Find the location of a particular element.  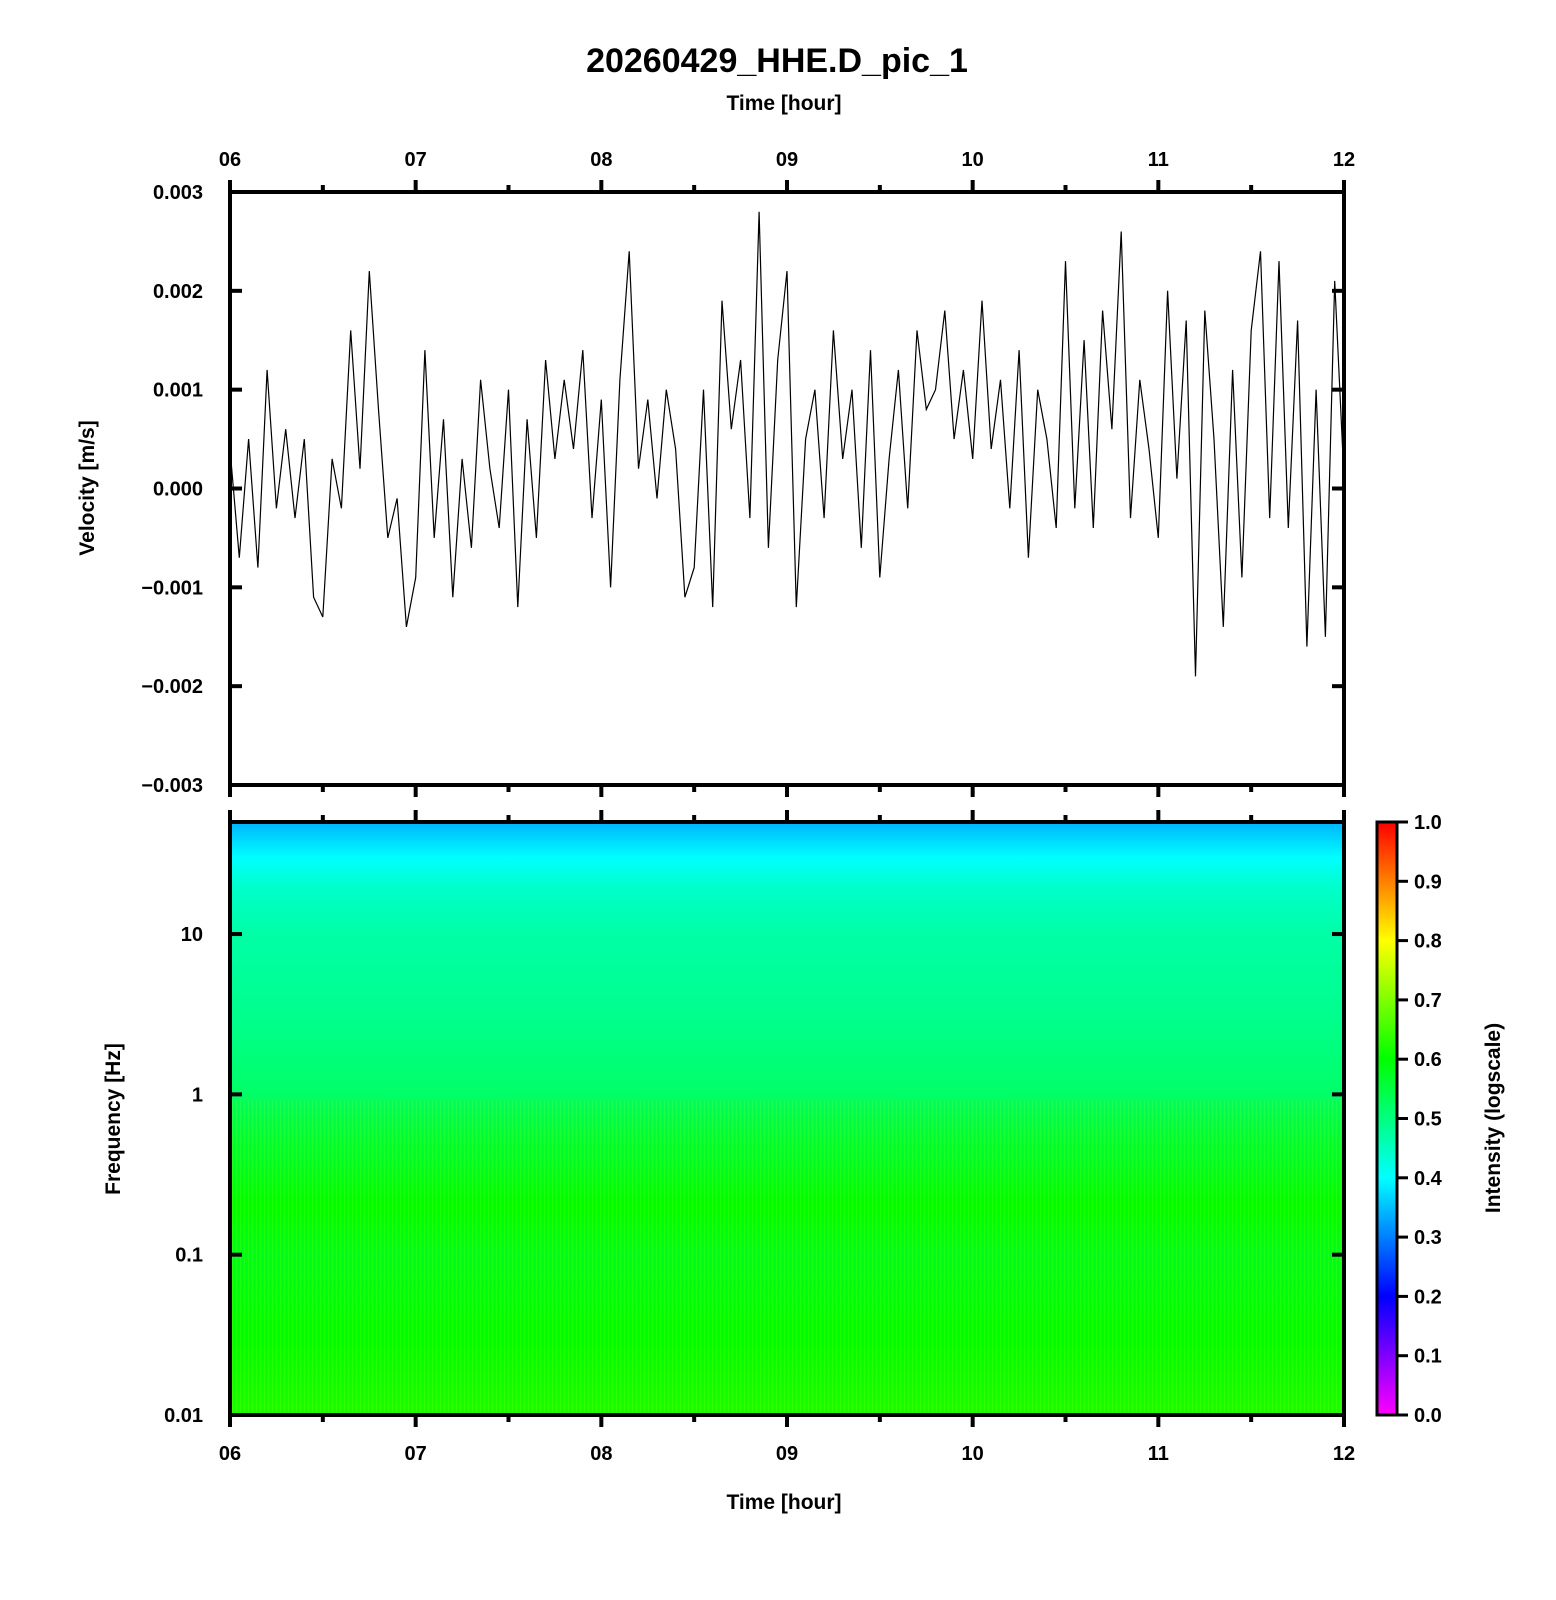

spectrogram-texture is located at coordinates (787, 1257).